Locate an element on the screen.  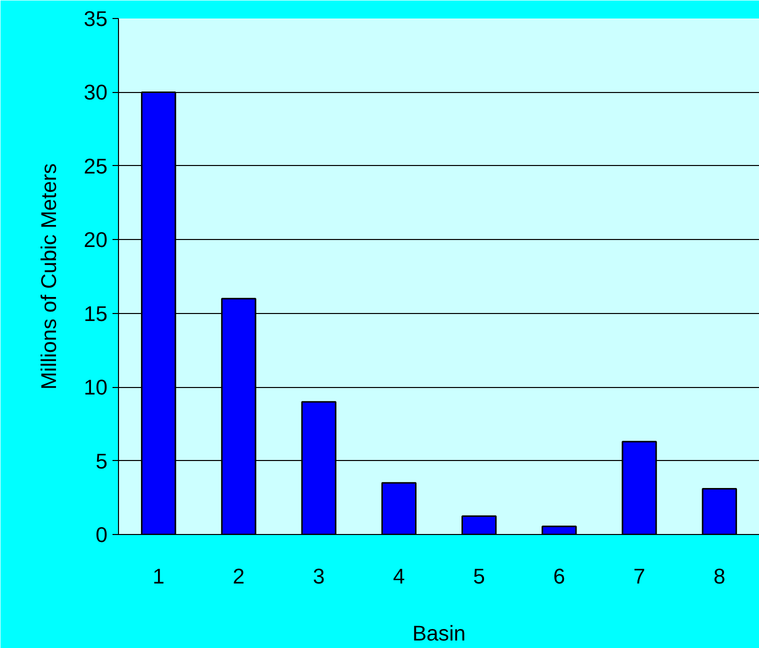
y-tick-label: 10 is located at coordinates (96, 388).